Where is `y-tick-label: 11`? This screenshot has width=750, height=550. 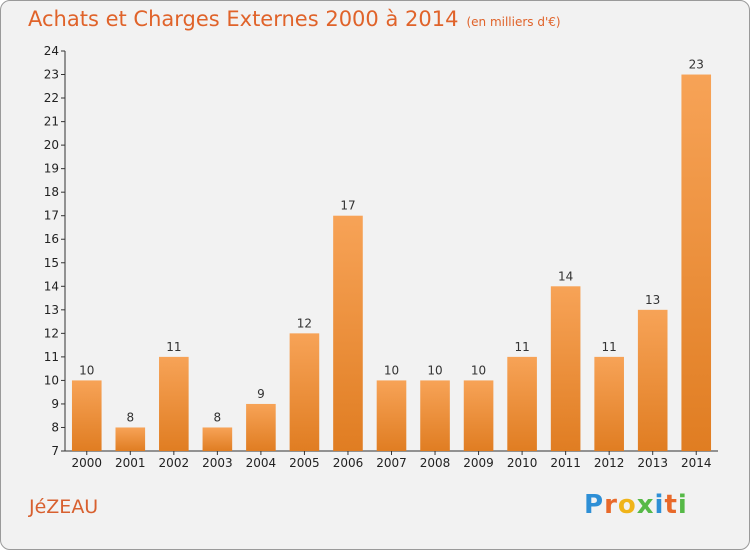
y-tick-label: 11 is located at coordinates (51, 357).